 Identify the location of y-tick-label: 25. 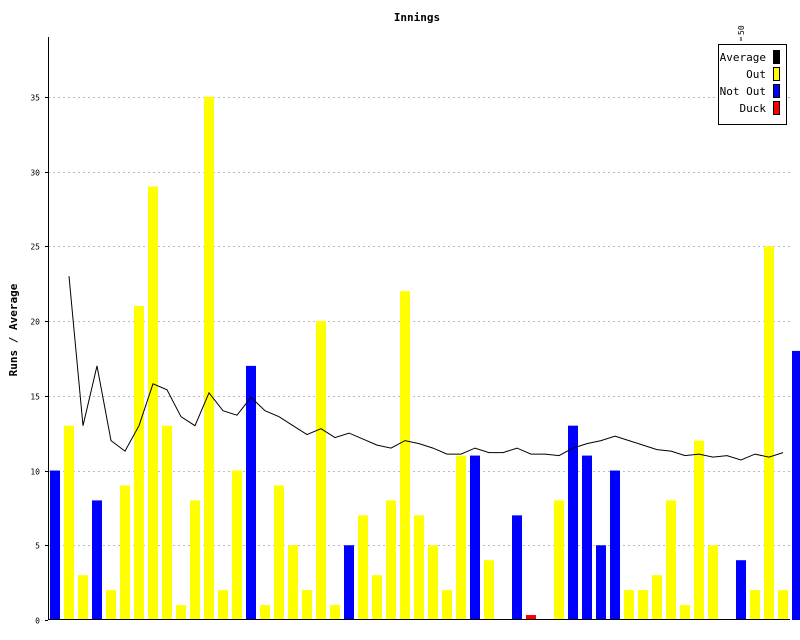
(35, 247).